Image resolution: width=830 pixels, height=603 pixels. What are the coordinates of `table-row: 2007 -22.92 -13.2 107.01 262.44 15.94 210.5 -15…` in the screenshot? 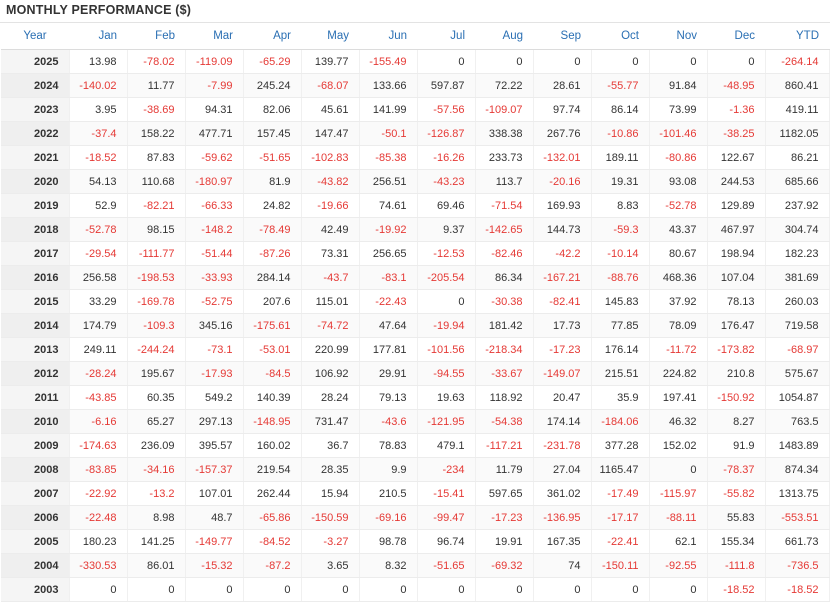 It's located at (415, 493).